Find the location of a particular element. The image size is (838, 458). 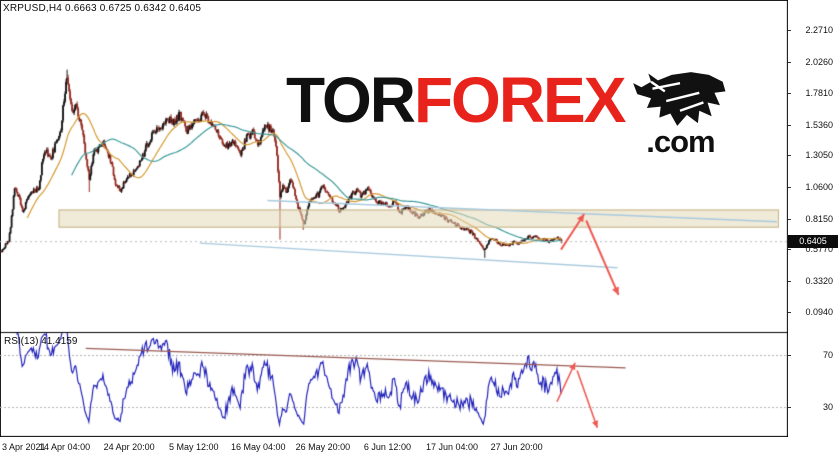

time-axis-label: 27 Jun 20:00 is located at coordinates (516, 447).